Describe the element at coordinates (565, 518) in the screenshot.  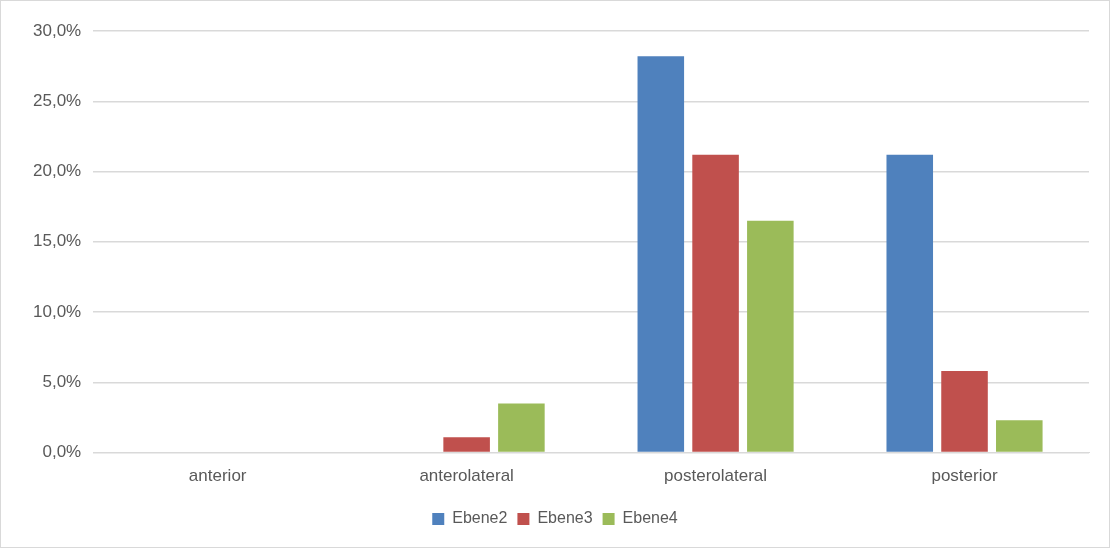
I see `legend-label: Ebene3` at that location.